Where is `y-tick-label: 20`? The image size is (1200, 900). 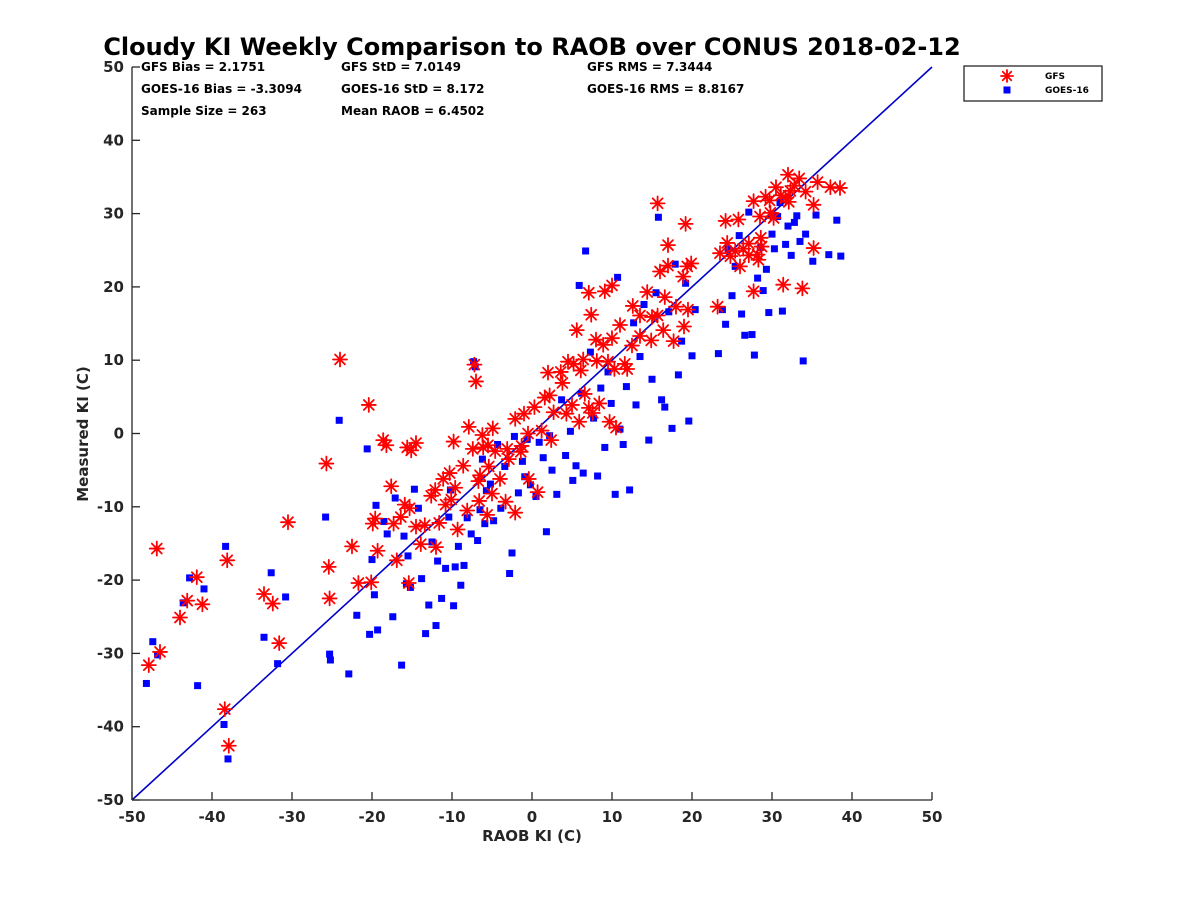 y-tick-label: 20 is located at coordinates (113, 287).